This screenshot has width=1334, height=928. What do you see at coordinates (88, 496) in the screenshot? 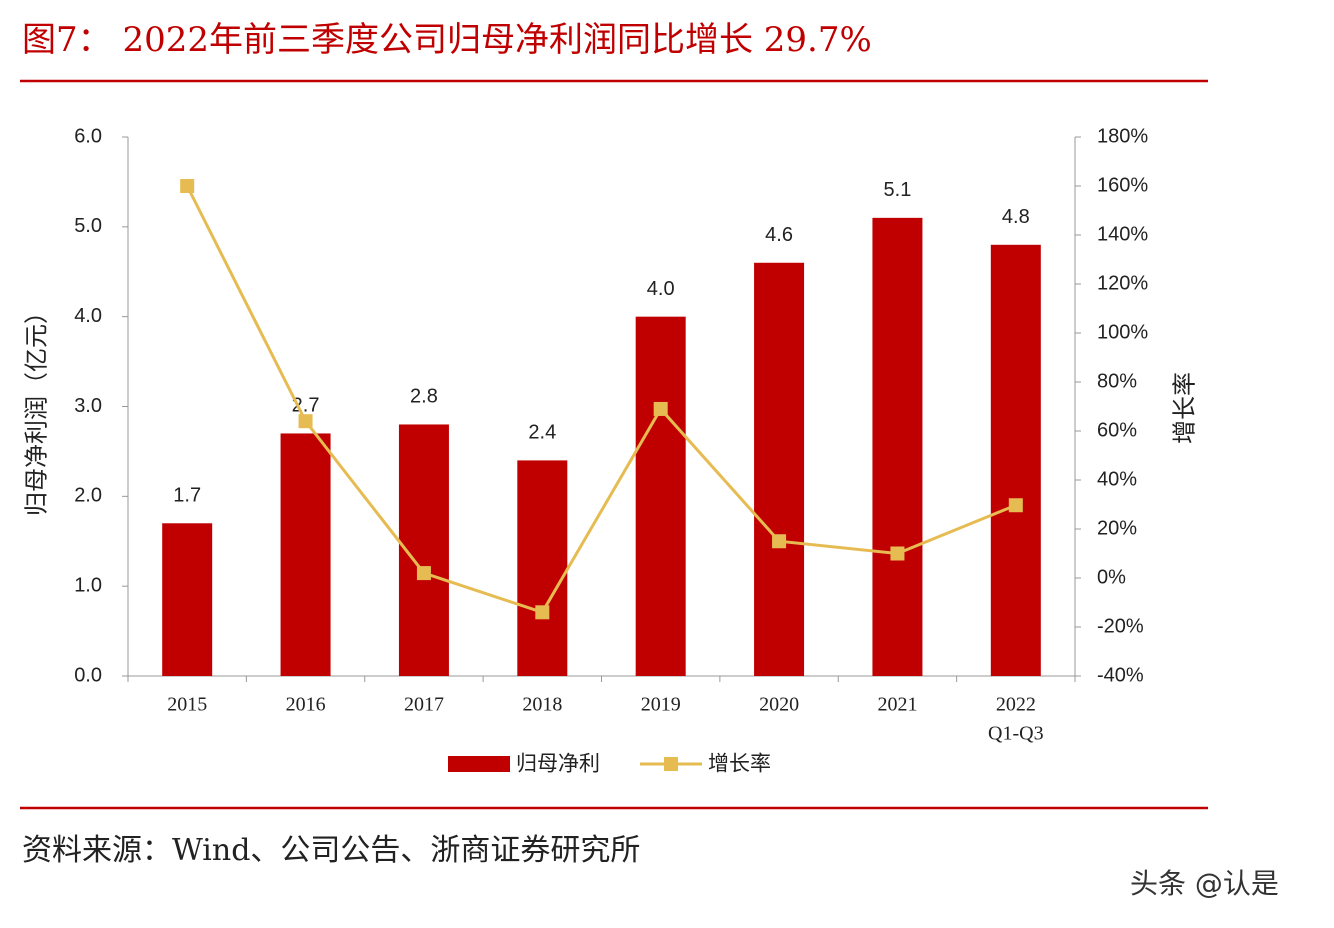
I see `y-tick-label: 2.0` at bounding box center [88, 496].